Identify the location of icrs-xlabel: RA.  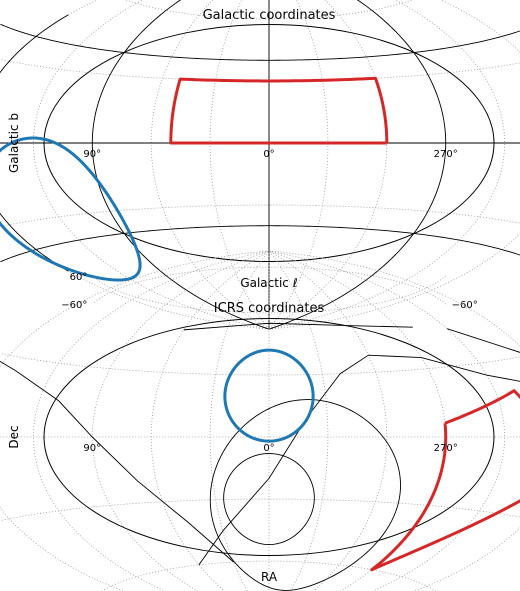
(269, 577).